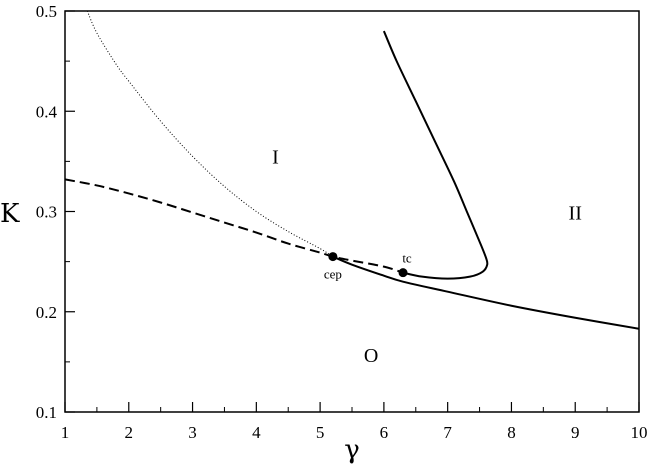 Image resolution: width=654 pixels, height=466 pixels. Describe the element at coordinates (333, 257) in the screenshot. I see `point-cep` at that location.